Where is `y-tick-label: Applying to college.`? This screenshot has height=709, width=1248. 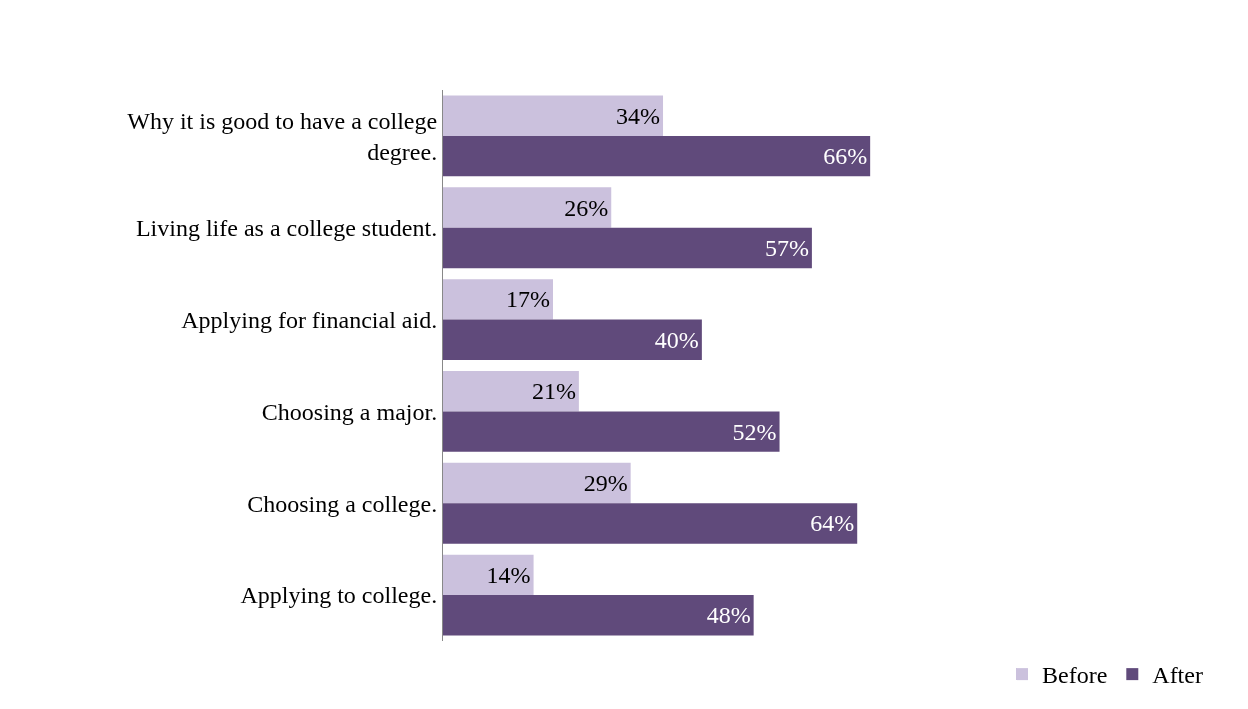
y-tick-label: Applying to college. is located at coordinates (339, 595).